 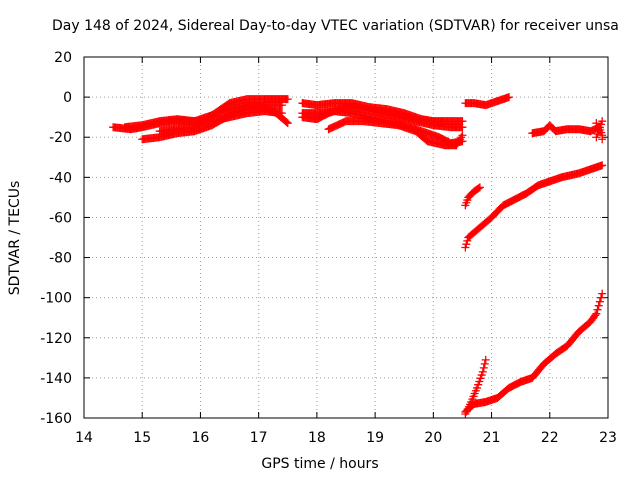 What do you see at coordinates (84, 438) in the screenshot?
I see `x-tick-label: 14` at bounding box center [84, 438].